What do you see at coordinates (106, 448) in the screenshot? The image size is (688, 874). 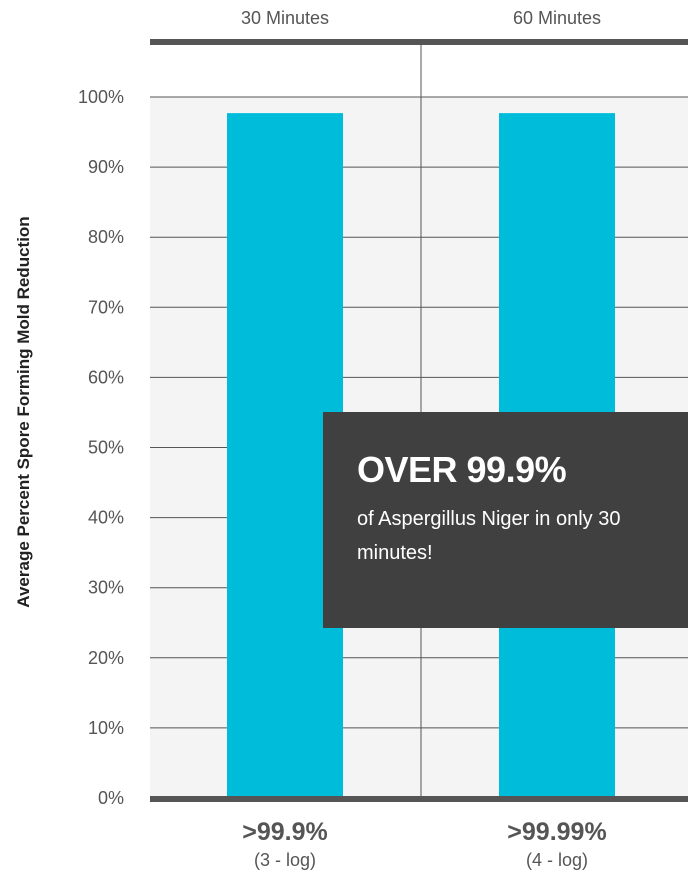 I see `y-tick-label: 50%` at bounding box center [106, 448].